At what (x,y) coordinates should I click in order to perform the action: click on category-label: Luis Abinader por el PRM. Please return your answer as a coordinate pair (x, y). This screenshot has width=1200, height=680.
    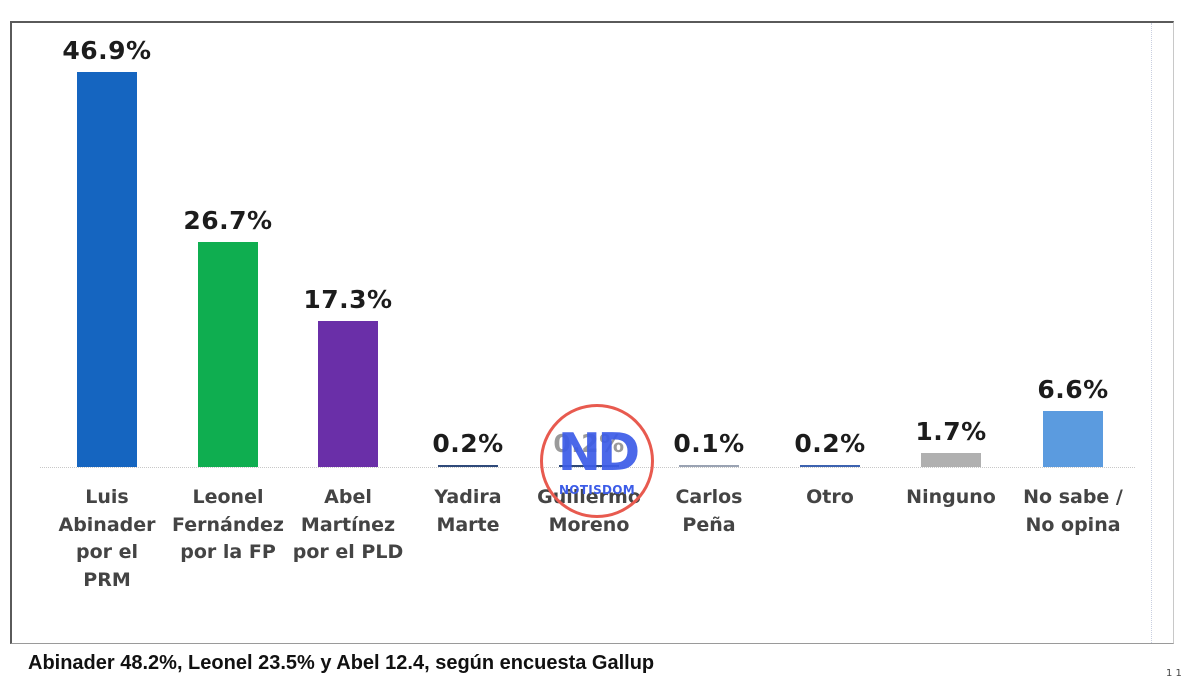
    Looking at the image, I should click on (107, 538).